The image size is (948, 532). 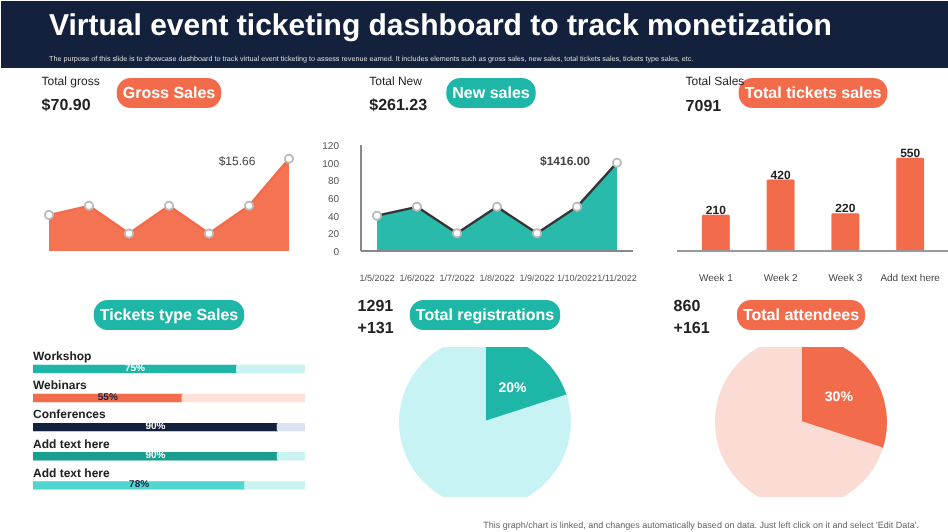 I want to click on text: +131, so click(x=376, y=328).